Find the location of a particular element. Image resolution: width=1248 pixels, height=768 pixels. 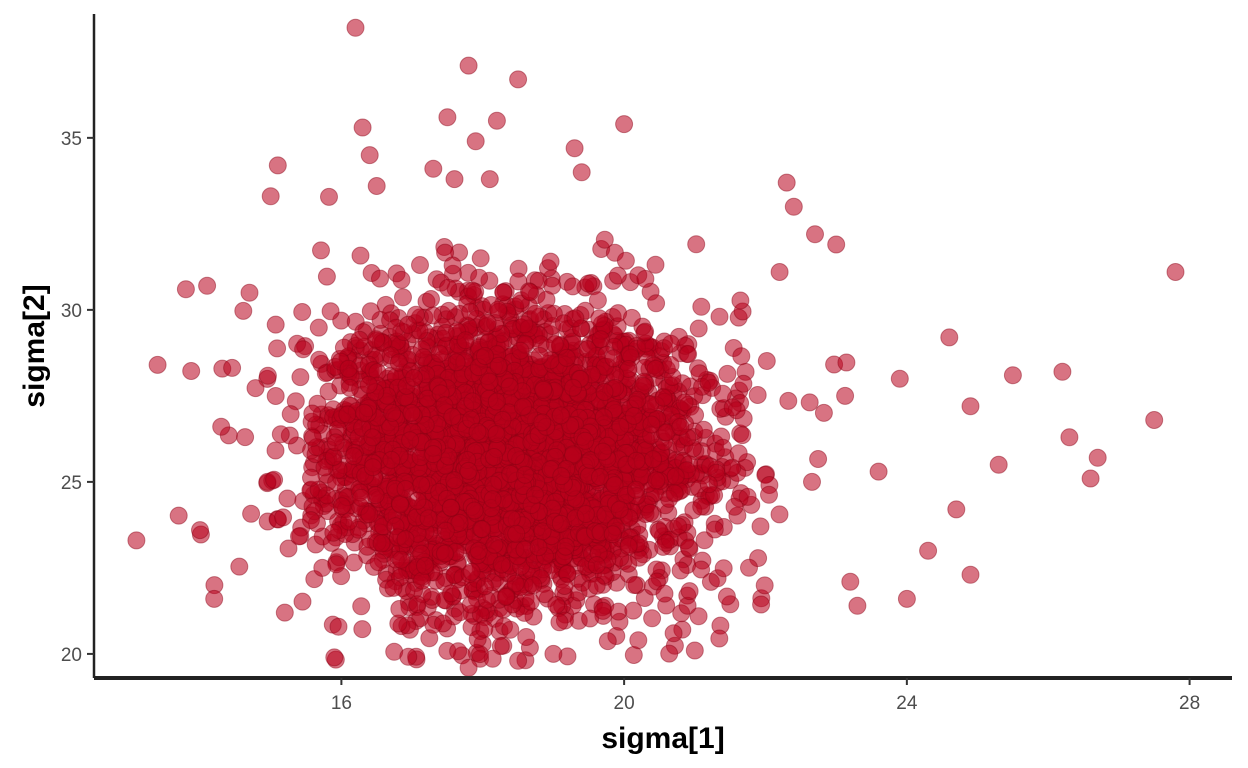

y-axis-ticks: 20 25 30 35 is located at coordinates (77, 397).